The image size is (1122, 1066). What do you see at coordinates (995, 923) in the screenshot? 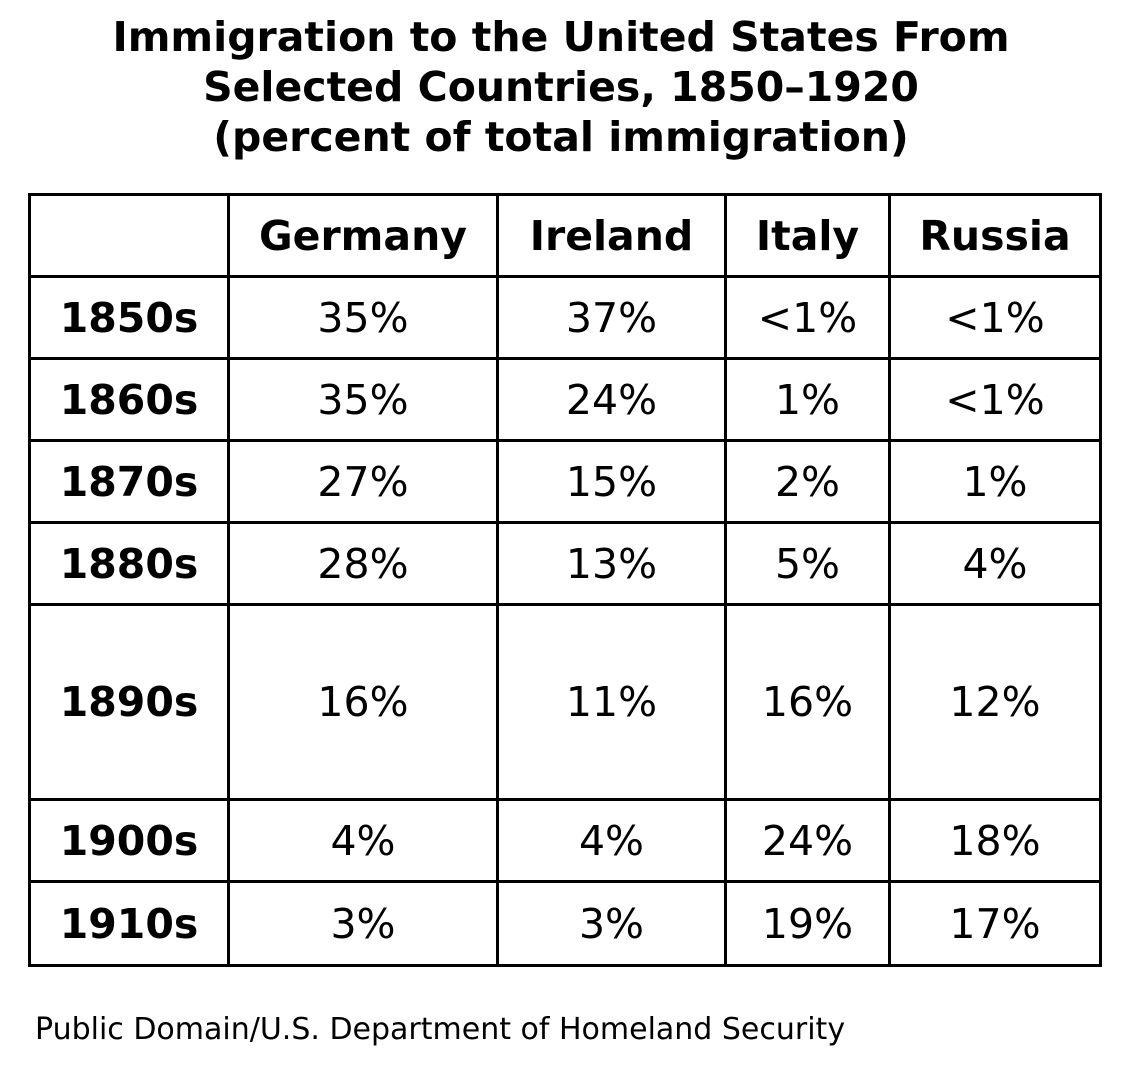
I see `table-cell: 17%` at bounding box center [995, 923].